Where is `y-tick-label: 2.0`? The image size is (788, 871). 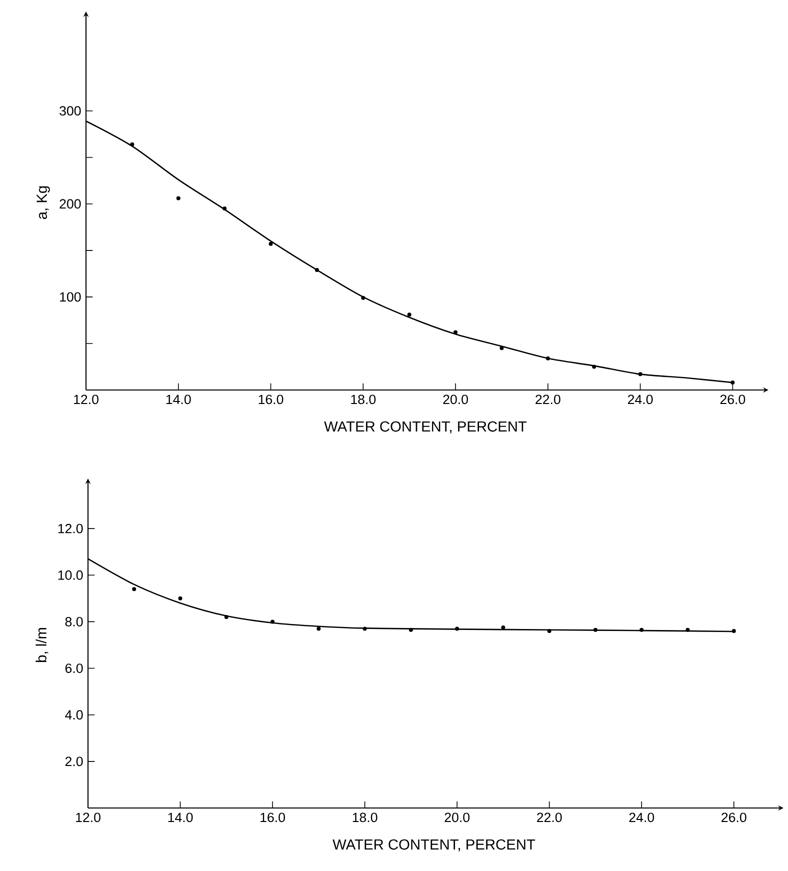
y-tick-label: 2.0 is located at coordinates (74, 761).